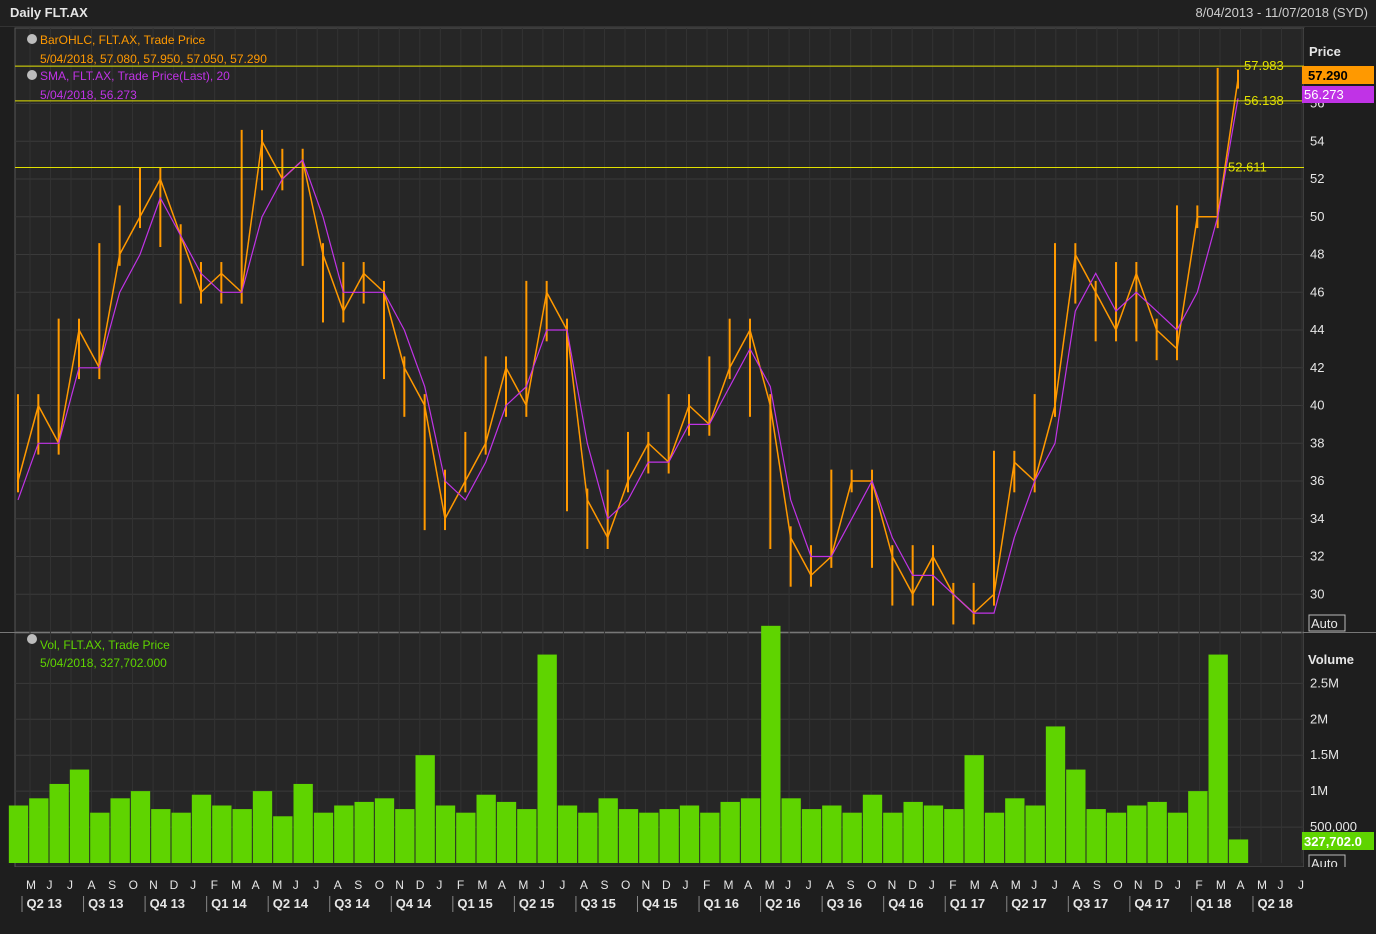  What do you see at coordinates (32, 39) in the screenshot?
I see `price-legend-icon` at bounding box center [32, 39].